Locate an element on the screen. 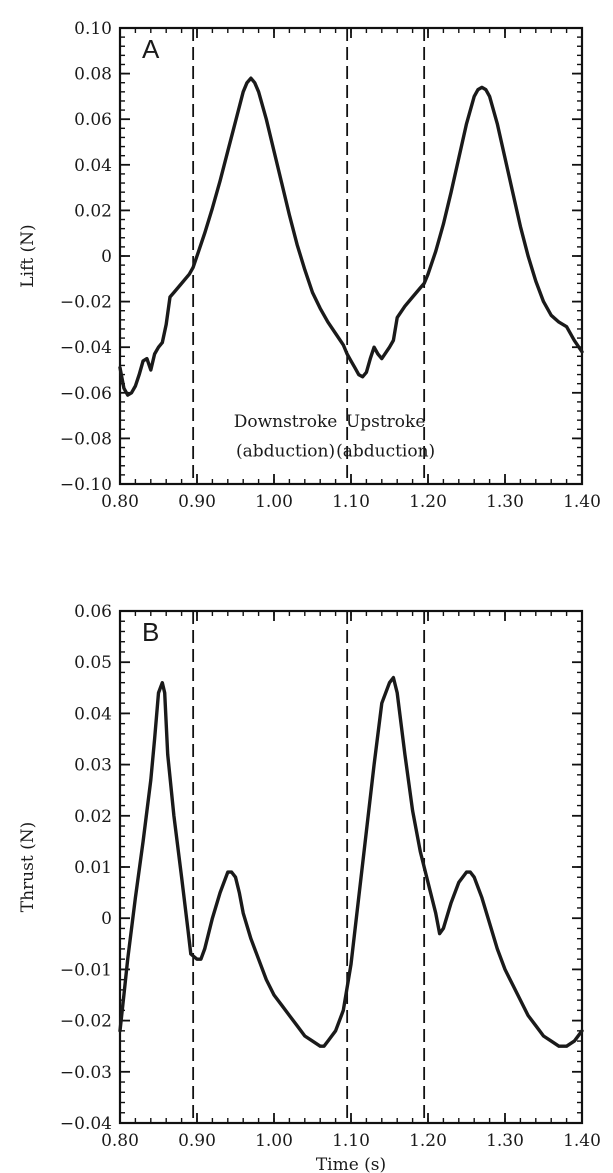 This screenshot has width=613, height=1173. phase-annotation: Downstroke is located at coordinates (286, 422).